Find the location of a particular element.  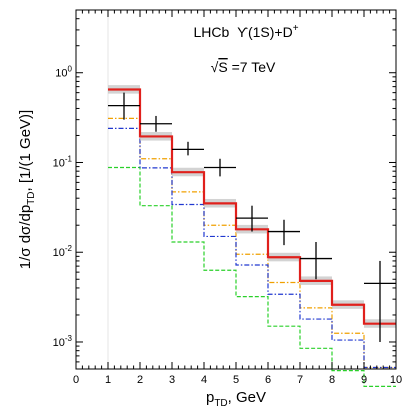

annotation-charge: + is located at coordinates (296, 28).